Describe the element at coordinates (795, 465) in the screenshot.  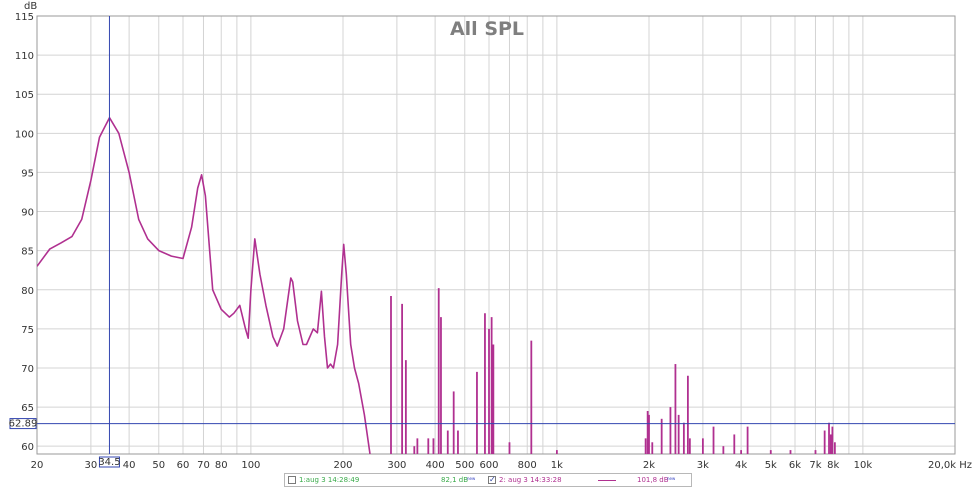
I see `x-tick-label: 6k` at that location.